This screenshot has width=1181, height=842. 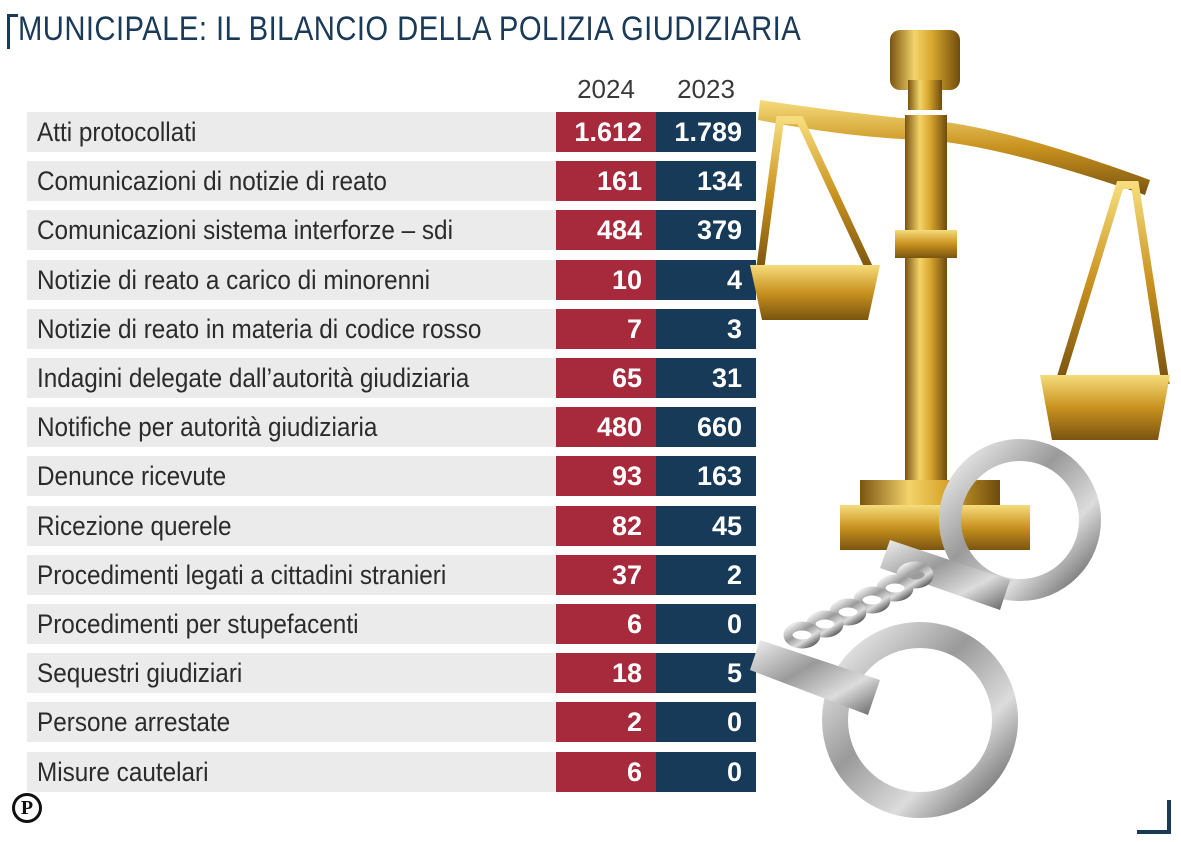 I want to click on row-label-text: Comunicazioni sistema interforze – sdi, so click(x=245, y=230).